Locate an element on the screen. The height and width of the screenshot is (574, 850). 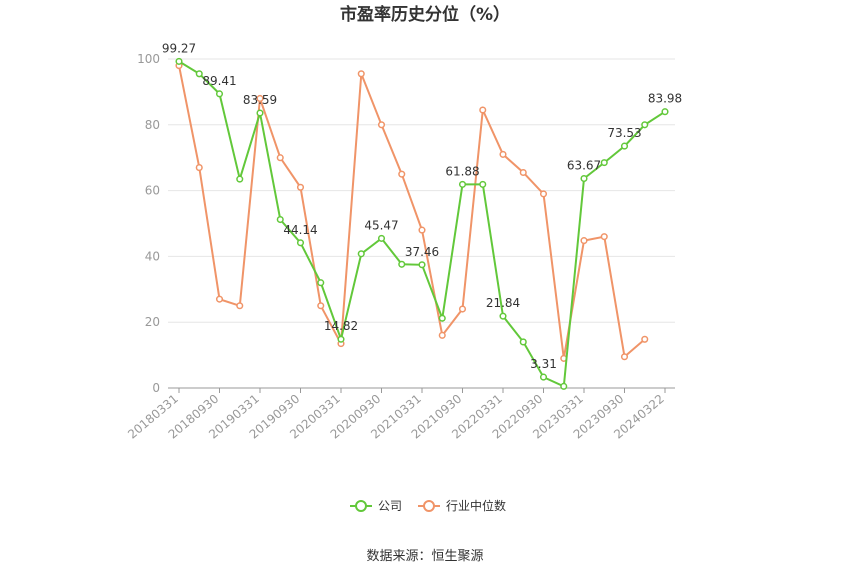
legend-label: 行业中位数 is located at coordinates (476, 505).